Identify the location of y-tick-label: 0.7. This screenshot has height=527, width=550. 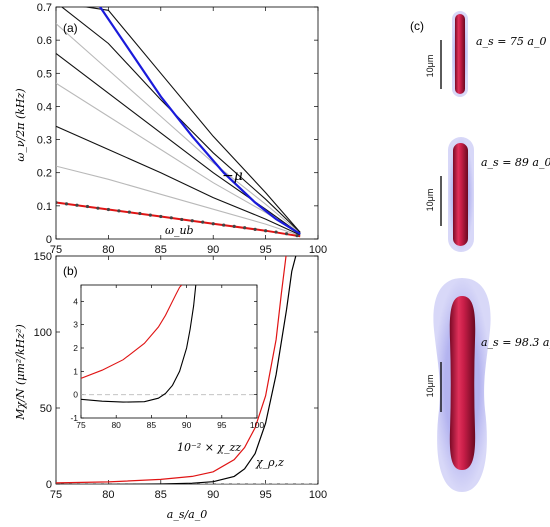
(44, 8).